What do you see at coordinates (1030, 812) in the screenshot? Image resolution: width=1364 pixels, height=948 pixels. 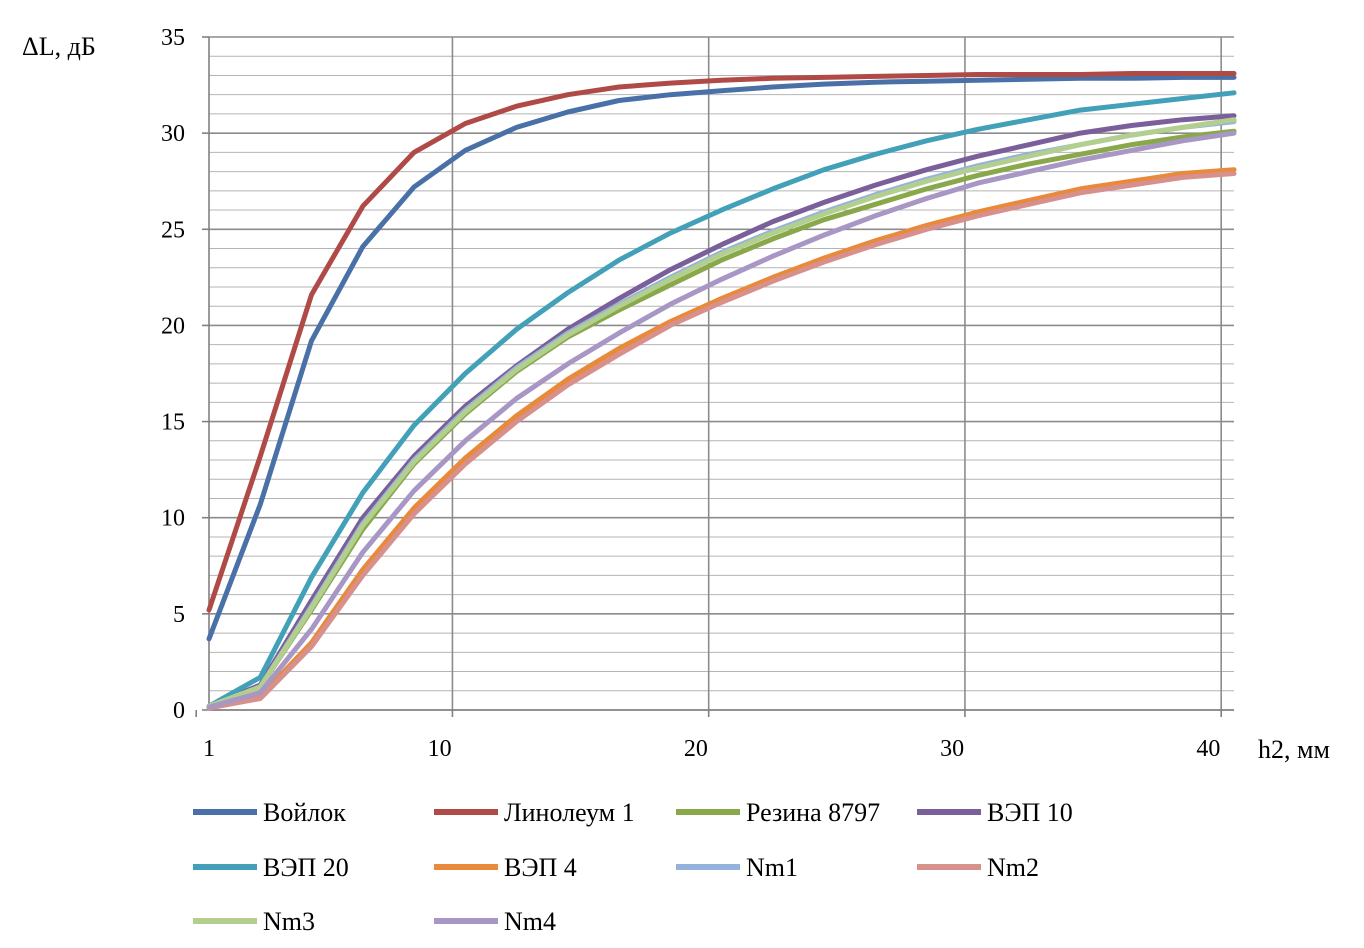 I see `legend-label: ВЭП 10` at bounding box center [1030, 812].